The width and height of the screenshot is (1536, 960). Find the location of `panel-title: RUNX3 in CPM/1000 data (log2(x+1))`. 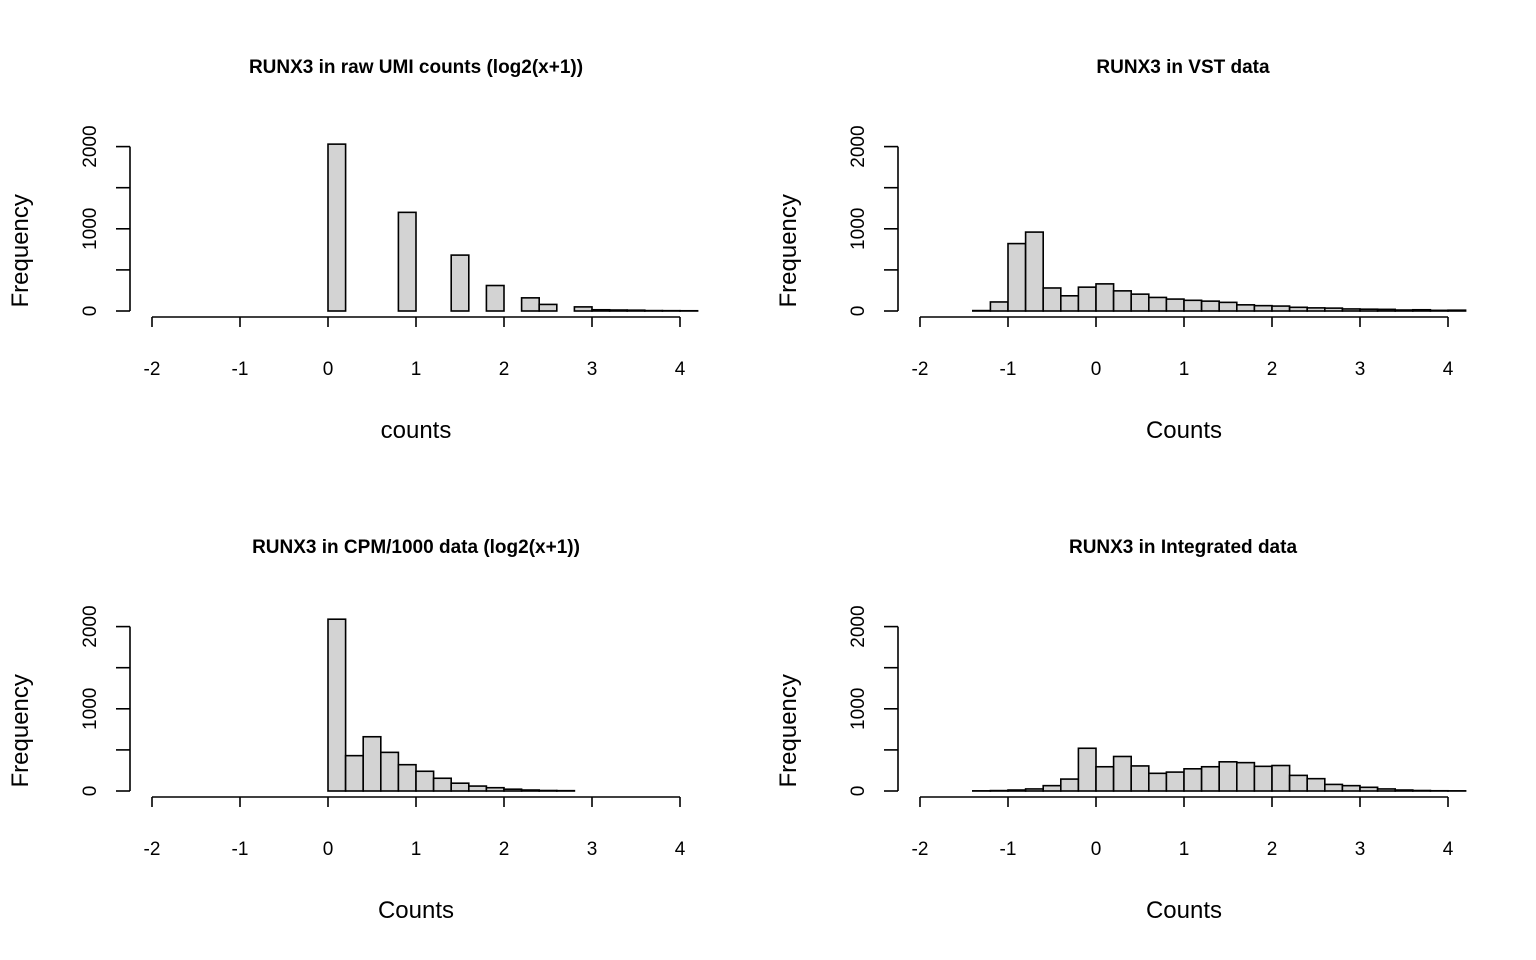

panel-title: RUNX3 in CPM/1000 data (log2(x+1)) is located at coordinates (416, 547).